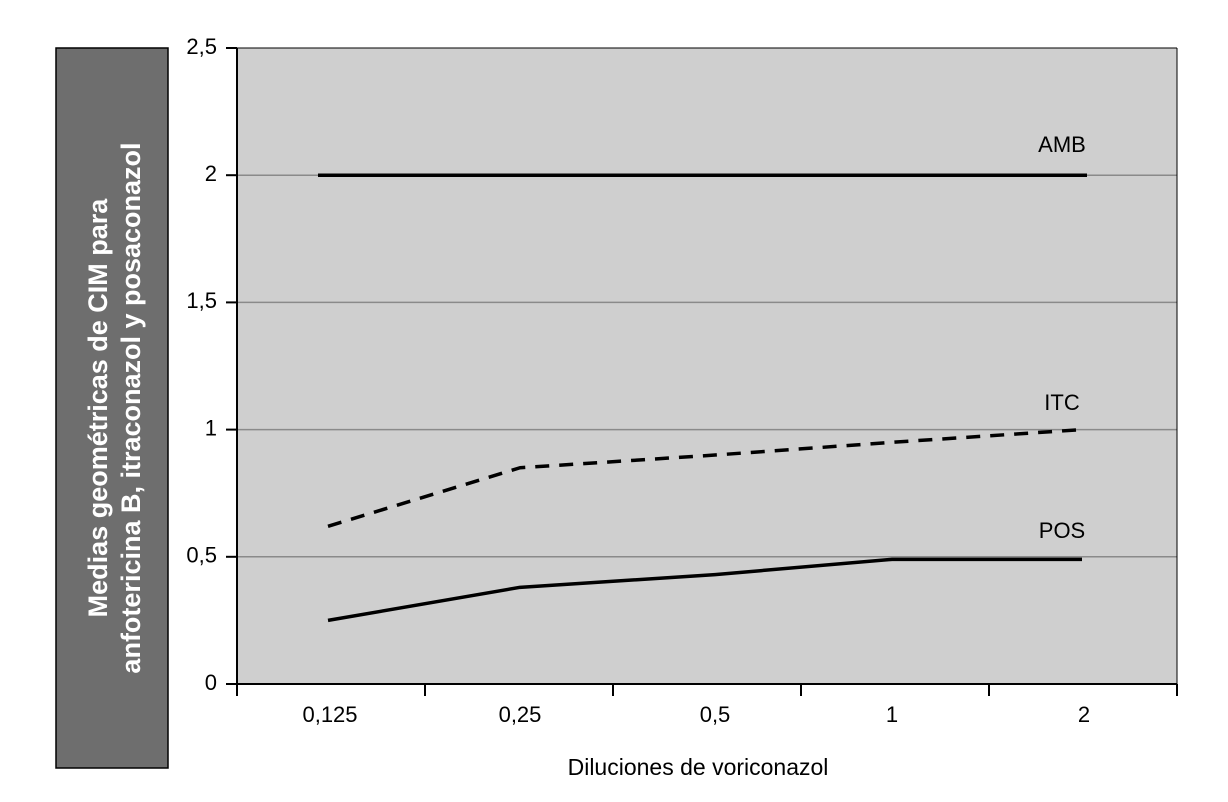  I want to click on y-axis-label-box, so click(112, 408).